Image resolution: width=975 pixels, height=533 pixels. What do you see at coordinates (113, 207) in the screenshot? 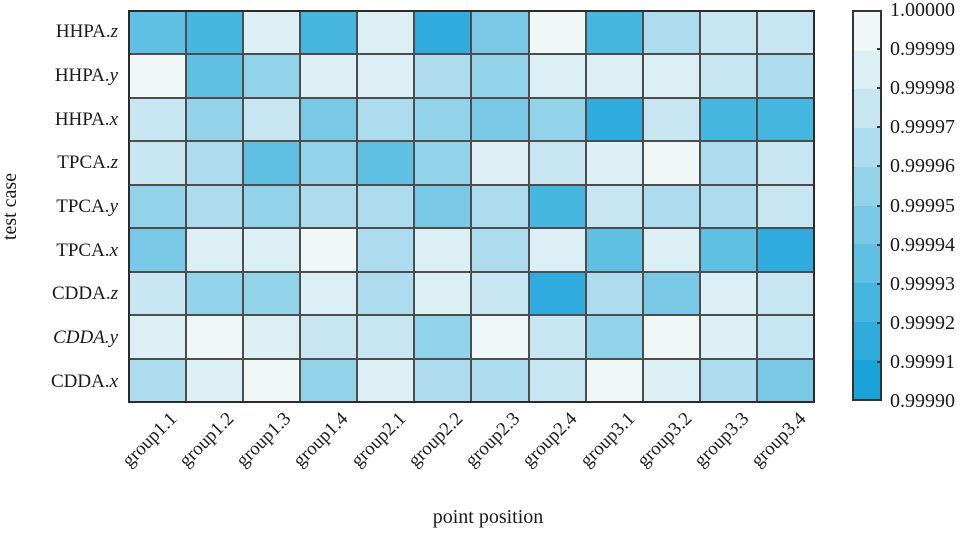
I see `y-tick-label-suffix: y` at bounding box center [113, 207].